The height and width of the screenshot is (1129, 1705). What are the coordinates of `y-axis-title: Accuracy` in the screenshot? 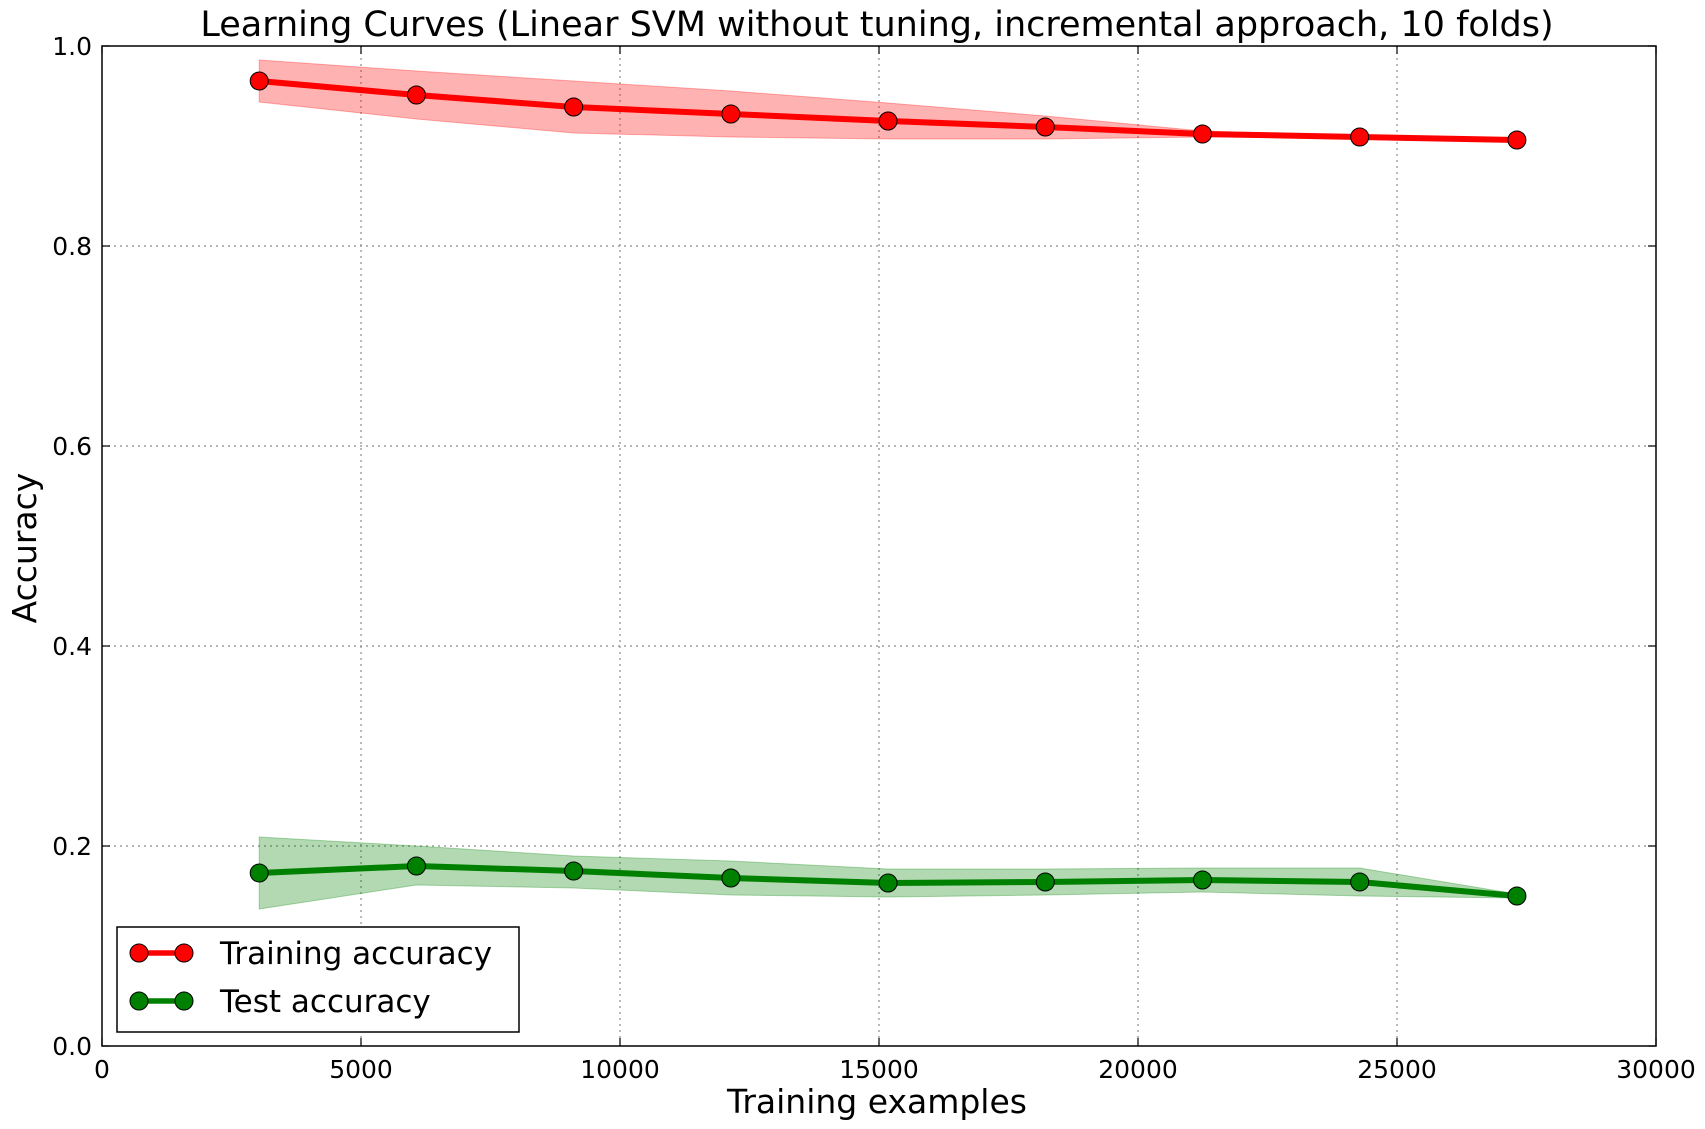 It's located at (24, 548).